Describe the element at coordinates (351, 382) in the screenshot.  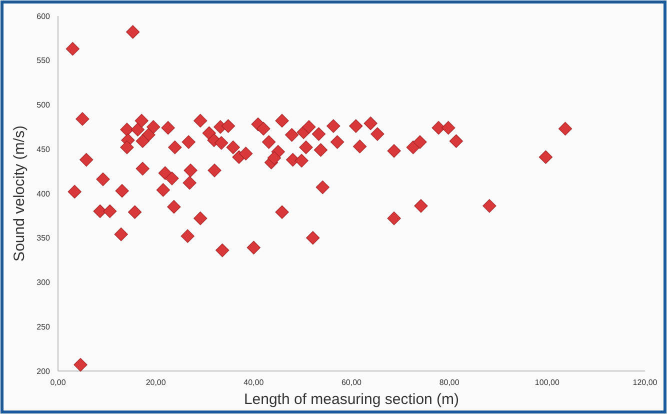
I see `x-tick-label: 60,00` at that location.